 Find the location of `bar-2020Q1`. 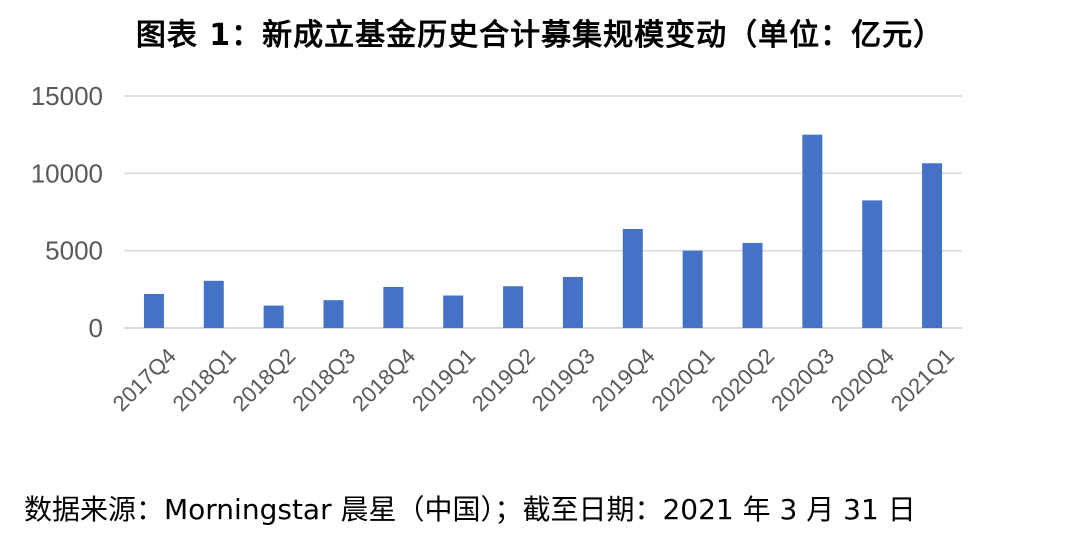

bar-2020Q1 is located at coordinates (692, 289).